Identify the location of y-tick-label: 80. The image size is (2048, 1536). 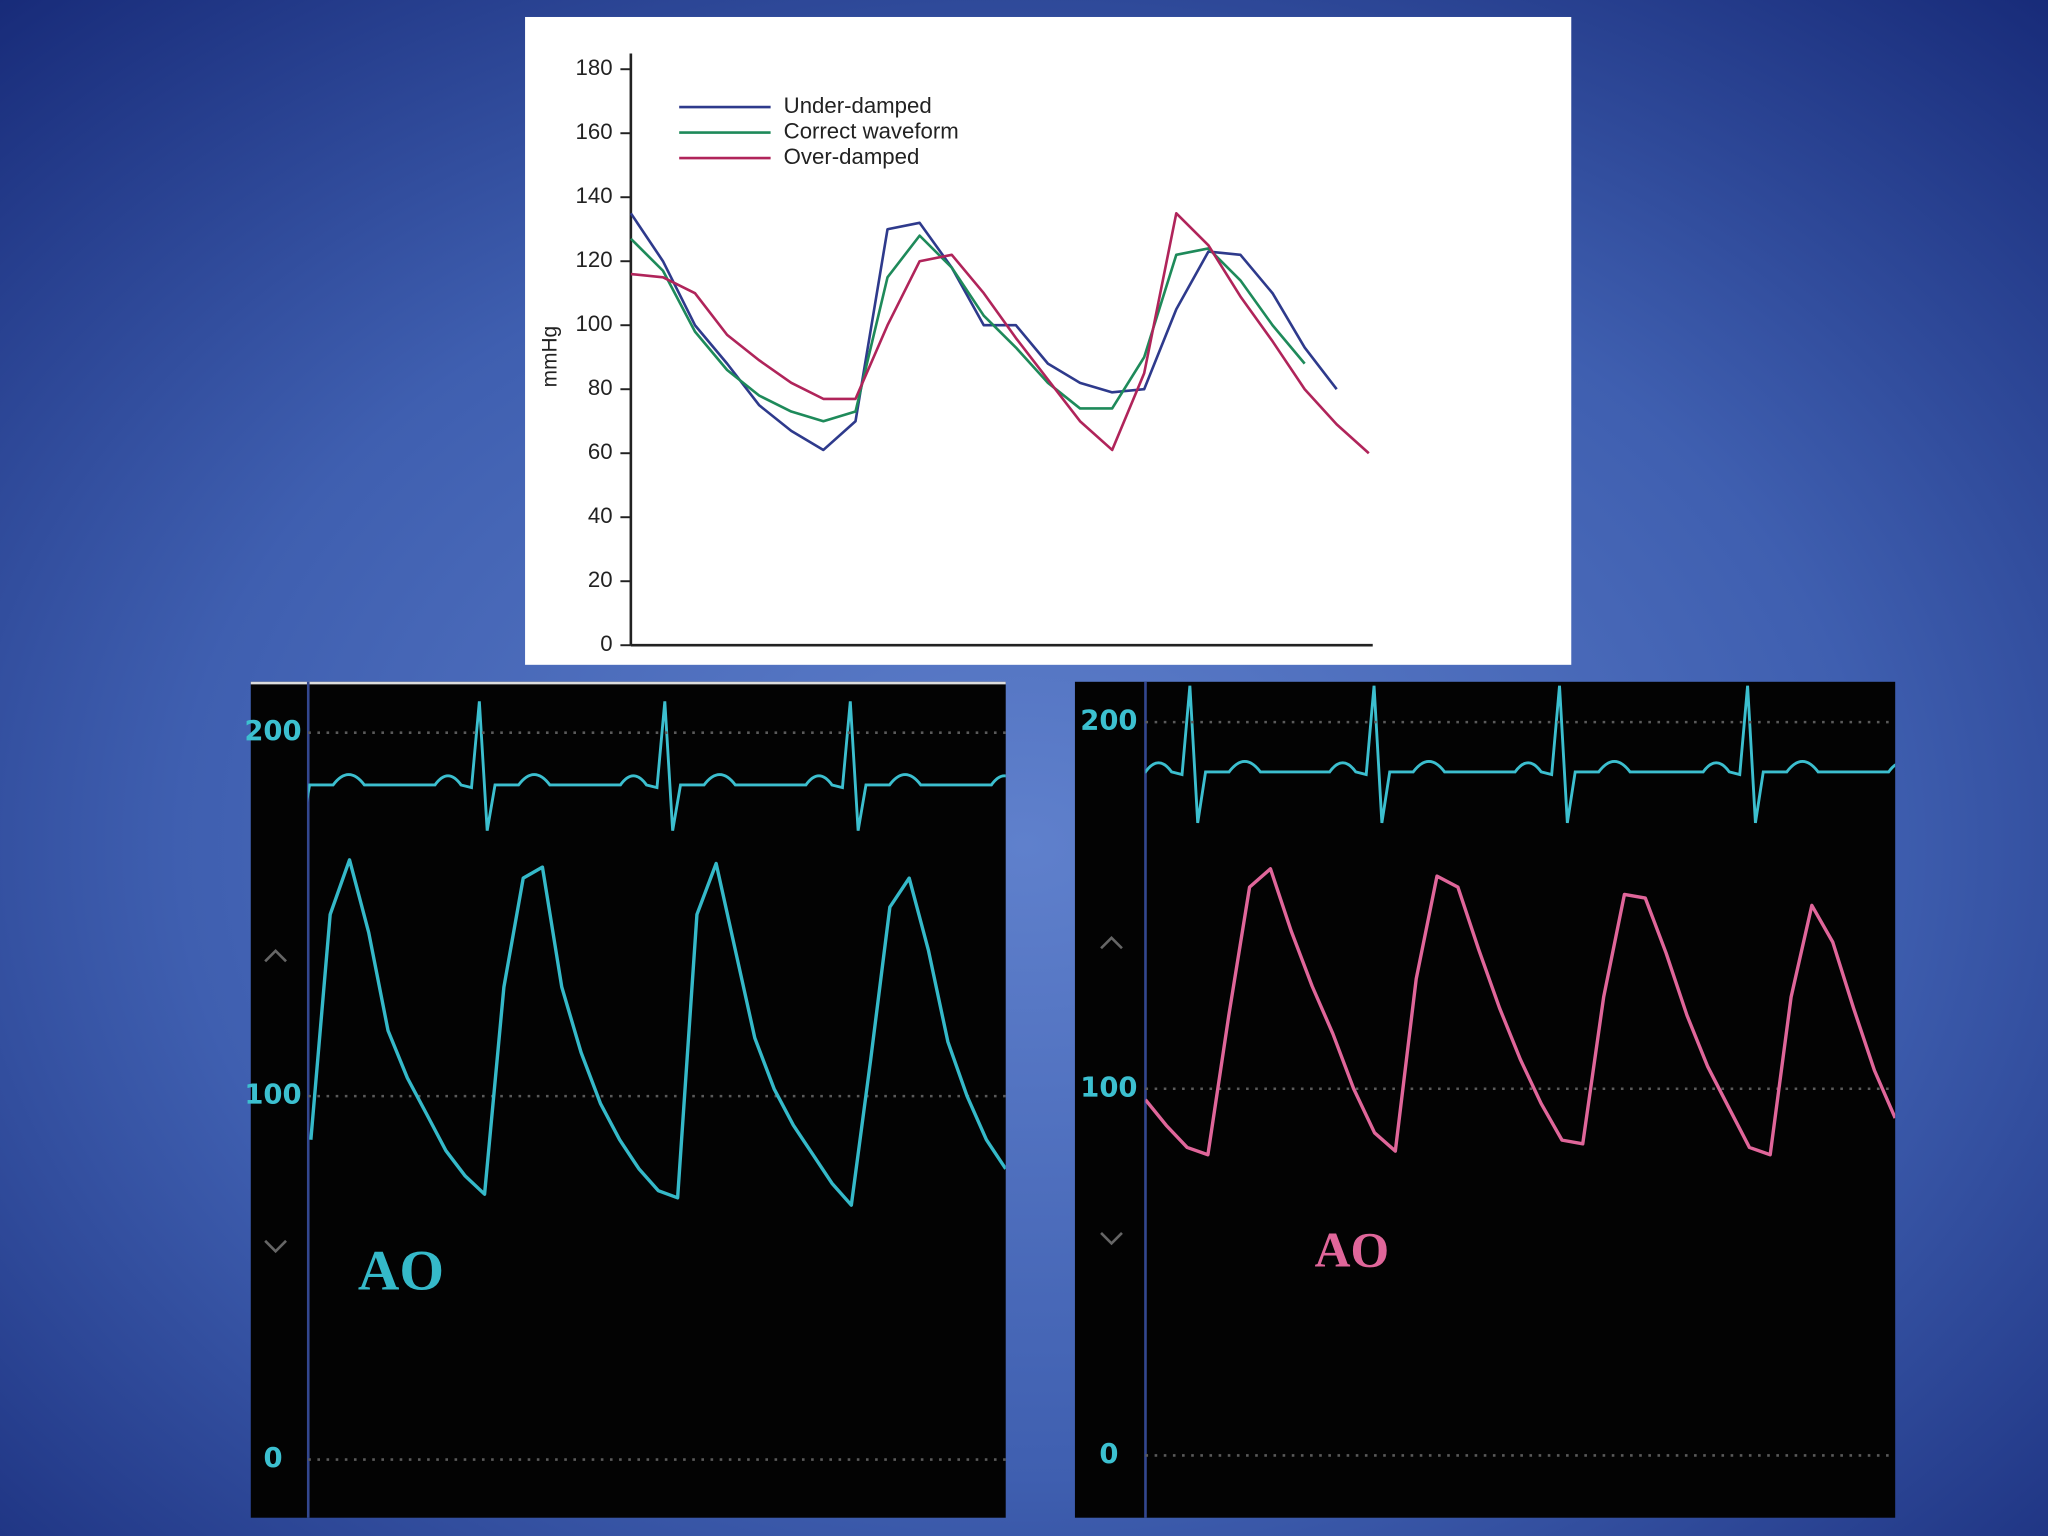
(600, 387).